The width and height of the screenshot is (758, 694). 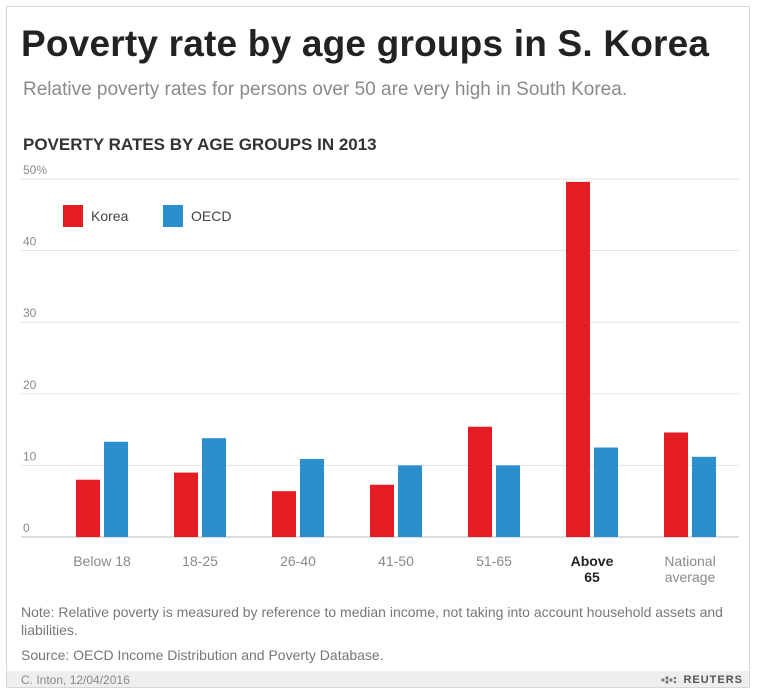 I want to click on y-tick-label: 10, so click(x=30, y=456).